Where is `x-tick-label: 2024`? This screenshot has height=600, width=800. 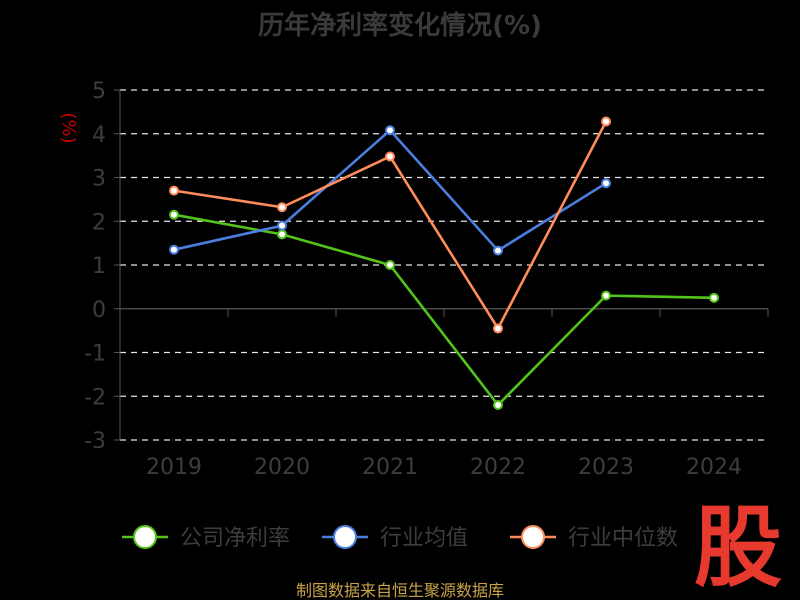 x-tick-label: 2024 is located at coordinates (714, 467).